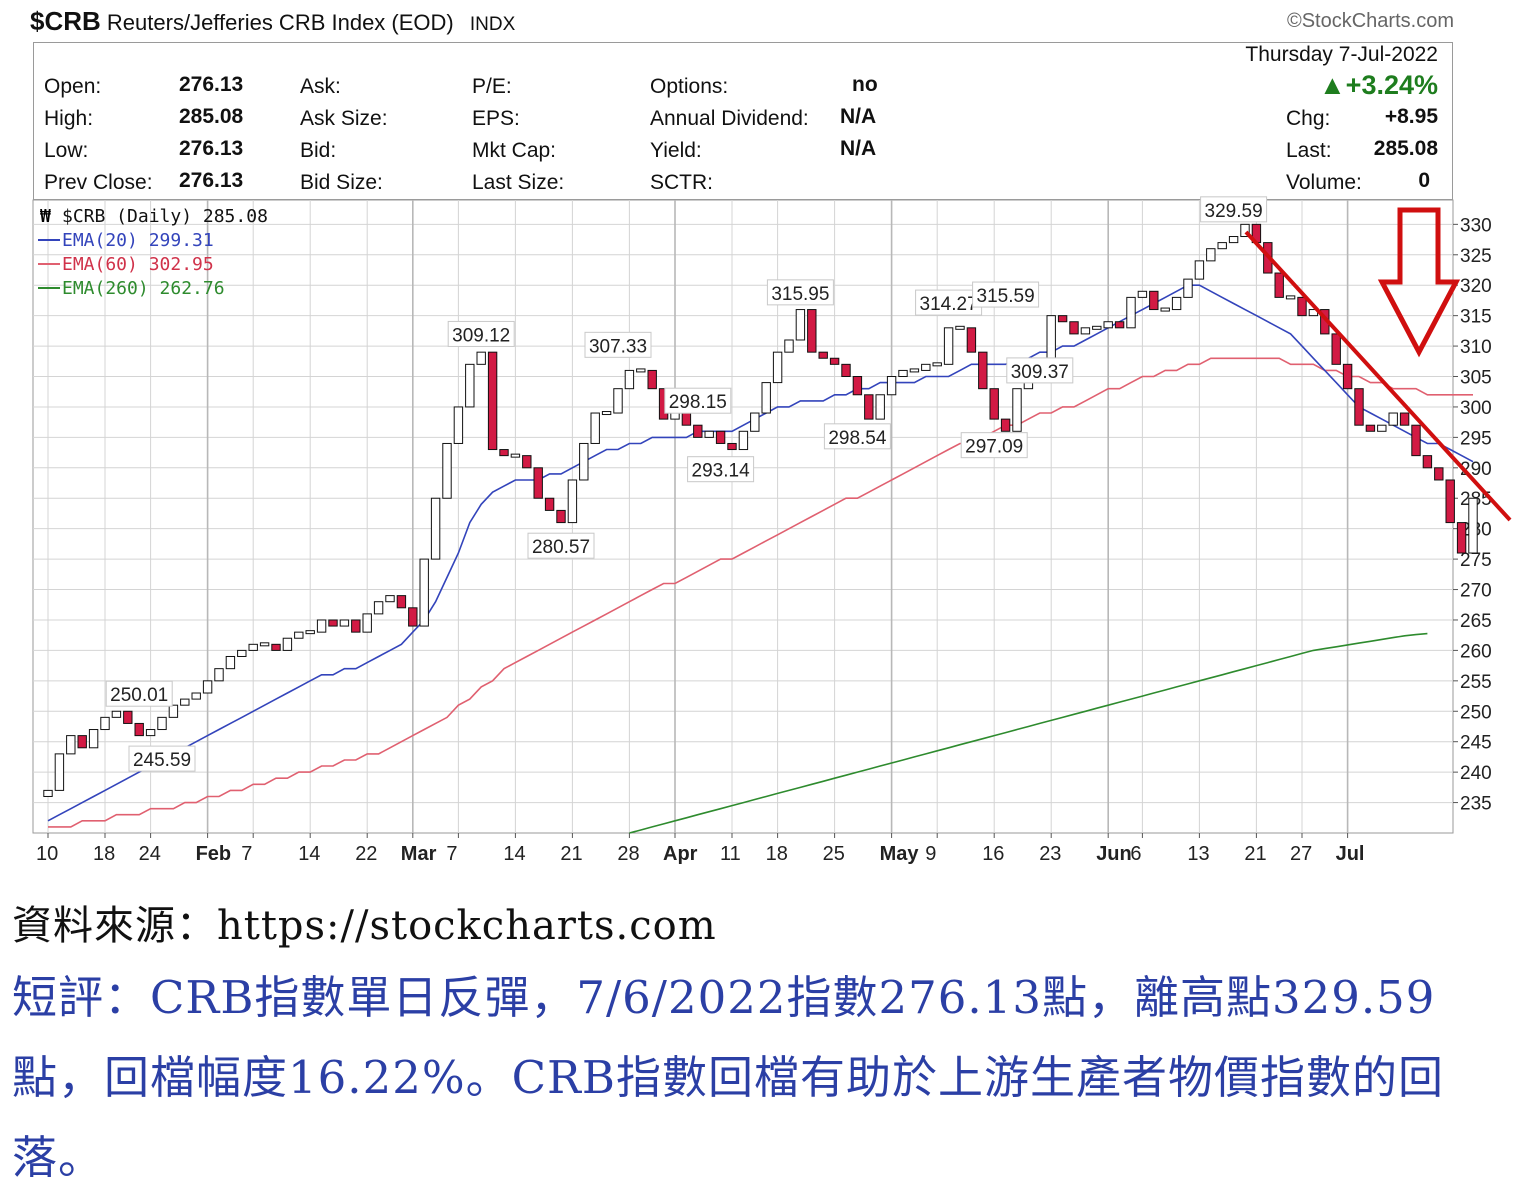 The height and width of the screenshot is (1204, 1536). What do you see at coordinates (211, 116) in the screenshot?
I see `high-value: 285.08` at bounding box center [211, 116].